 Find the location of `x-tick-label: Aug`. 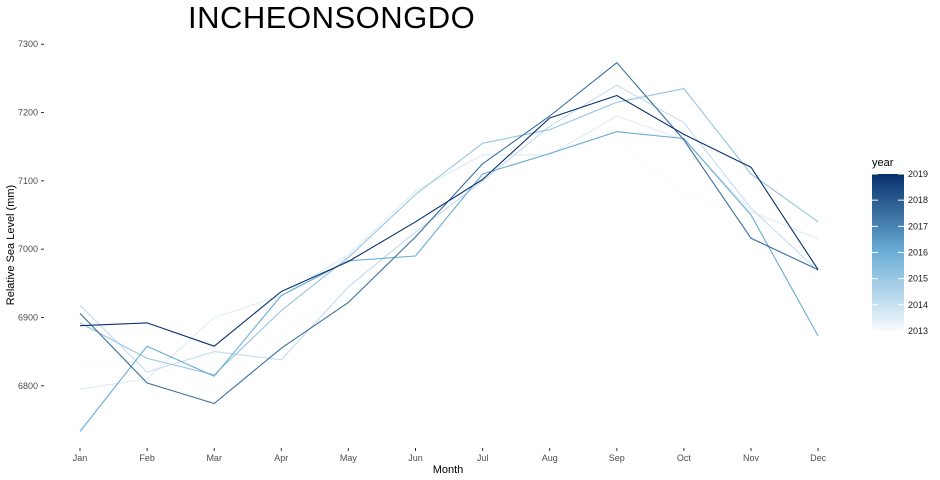

x-tick-label: Aug is located at coordinates (550, 458).